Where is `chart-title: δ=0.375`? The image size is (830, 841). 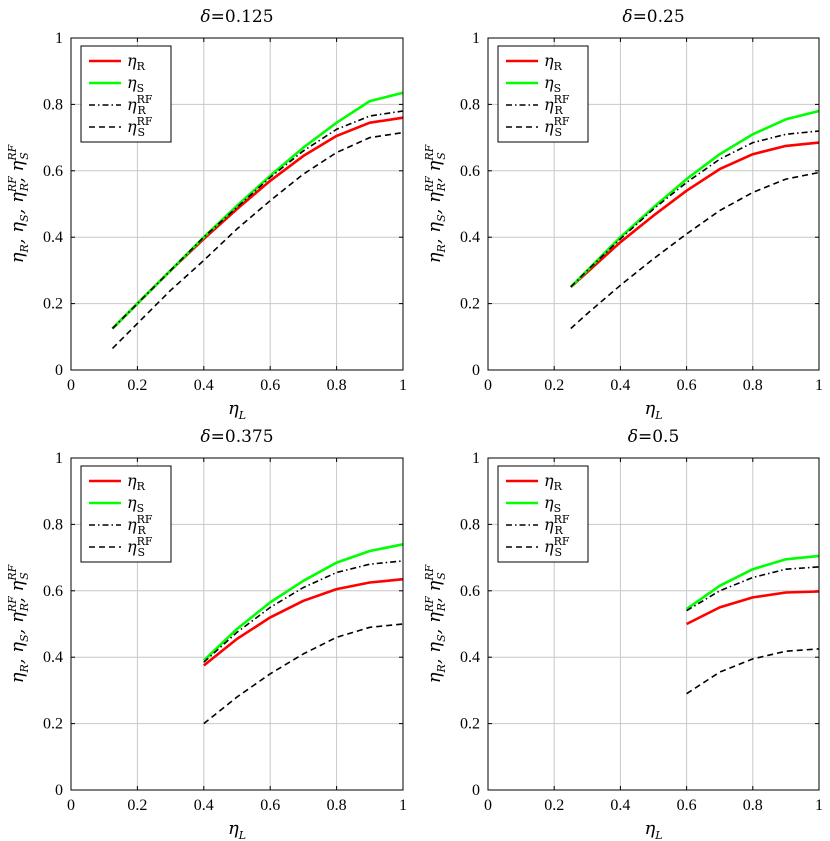
chart-title: δ=0.375 is located at coordinates (236, 437).